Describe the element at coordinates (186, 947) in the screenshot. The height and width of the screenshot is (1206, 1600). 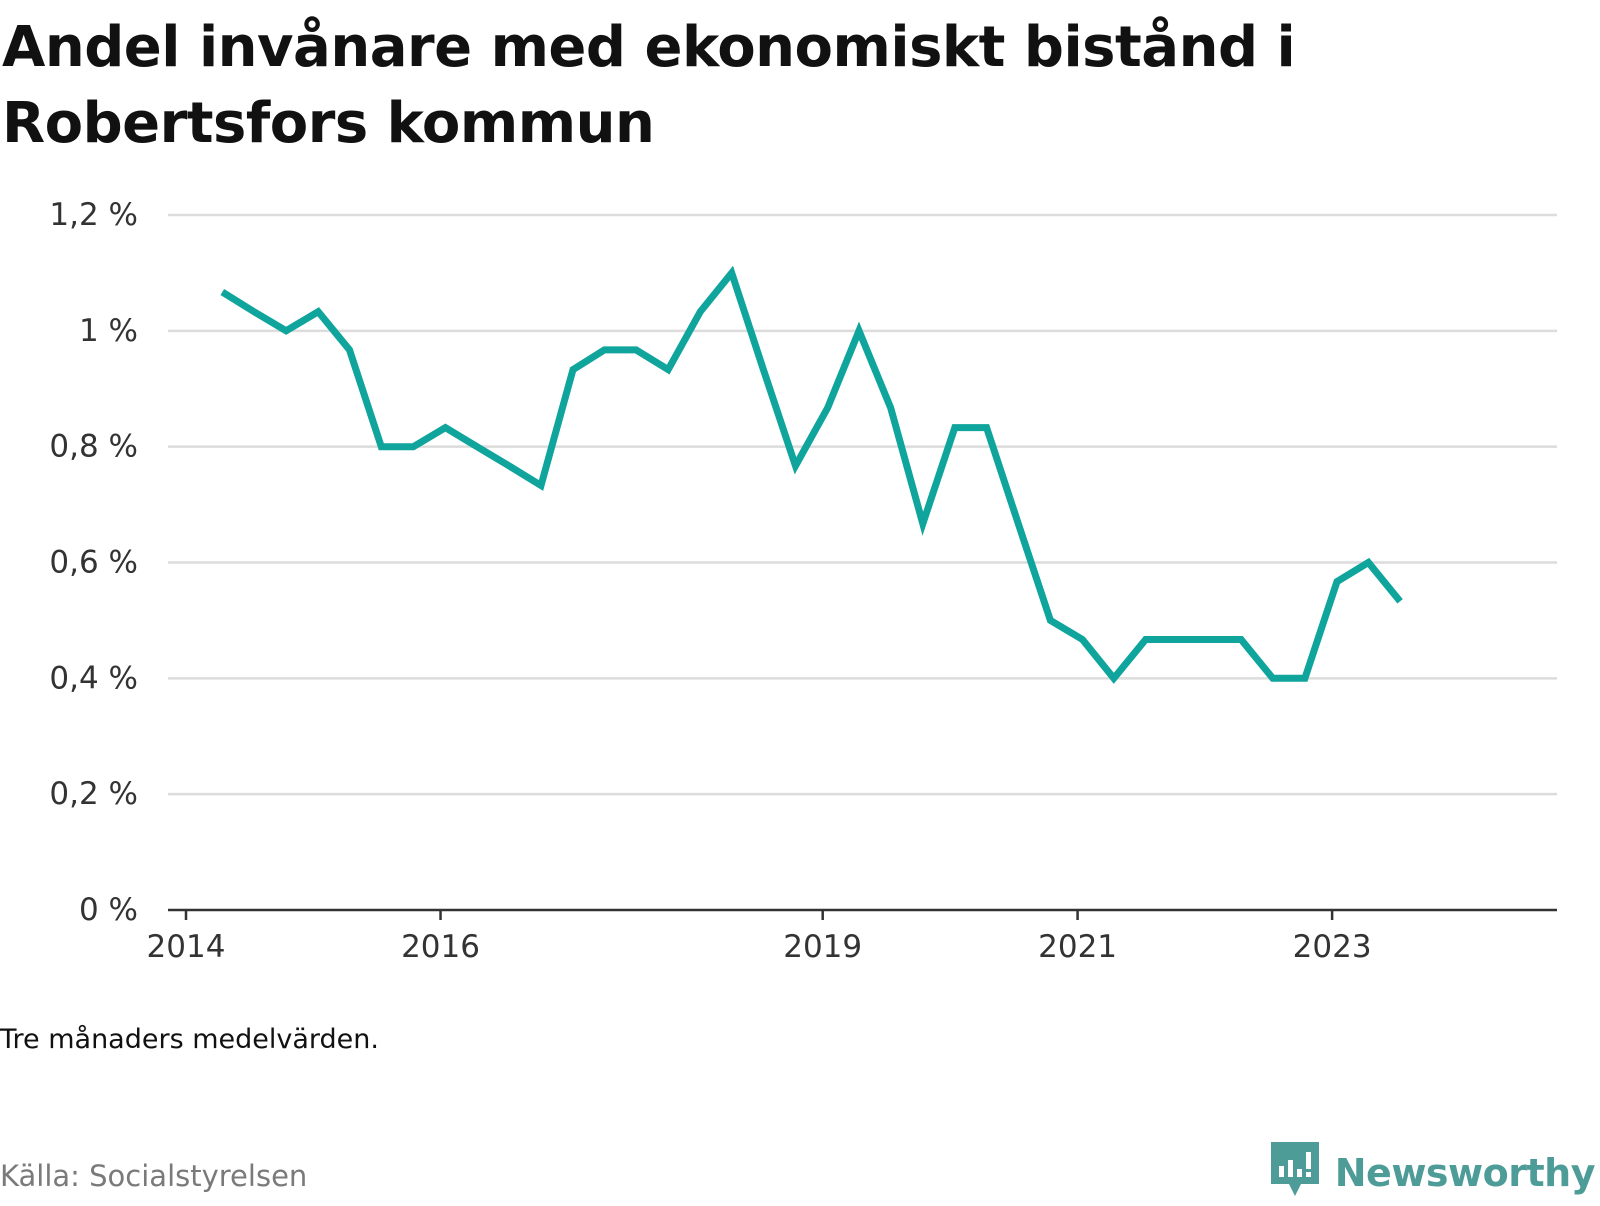
I see `x-tick-label: 2014` at that location.